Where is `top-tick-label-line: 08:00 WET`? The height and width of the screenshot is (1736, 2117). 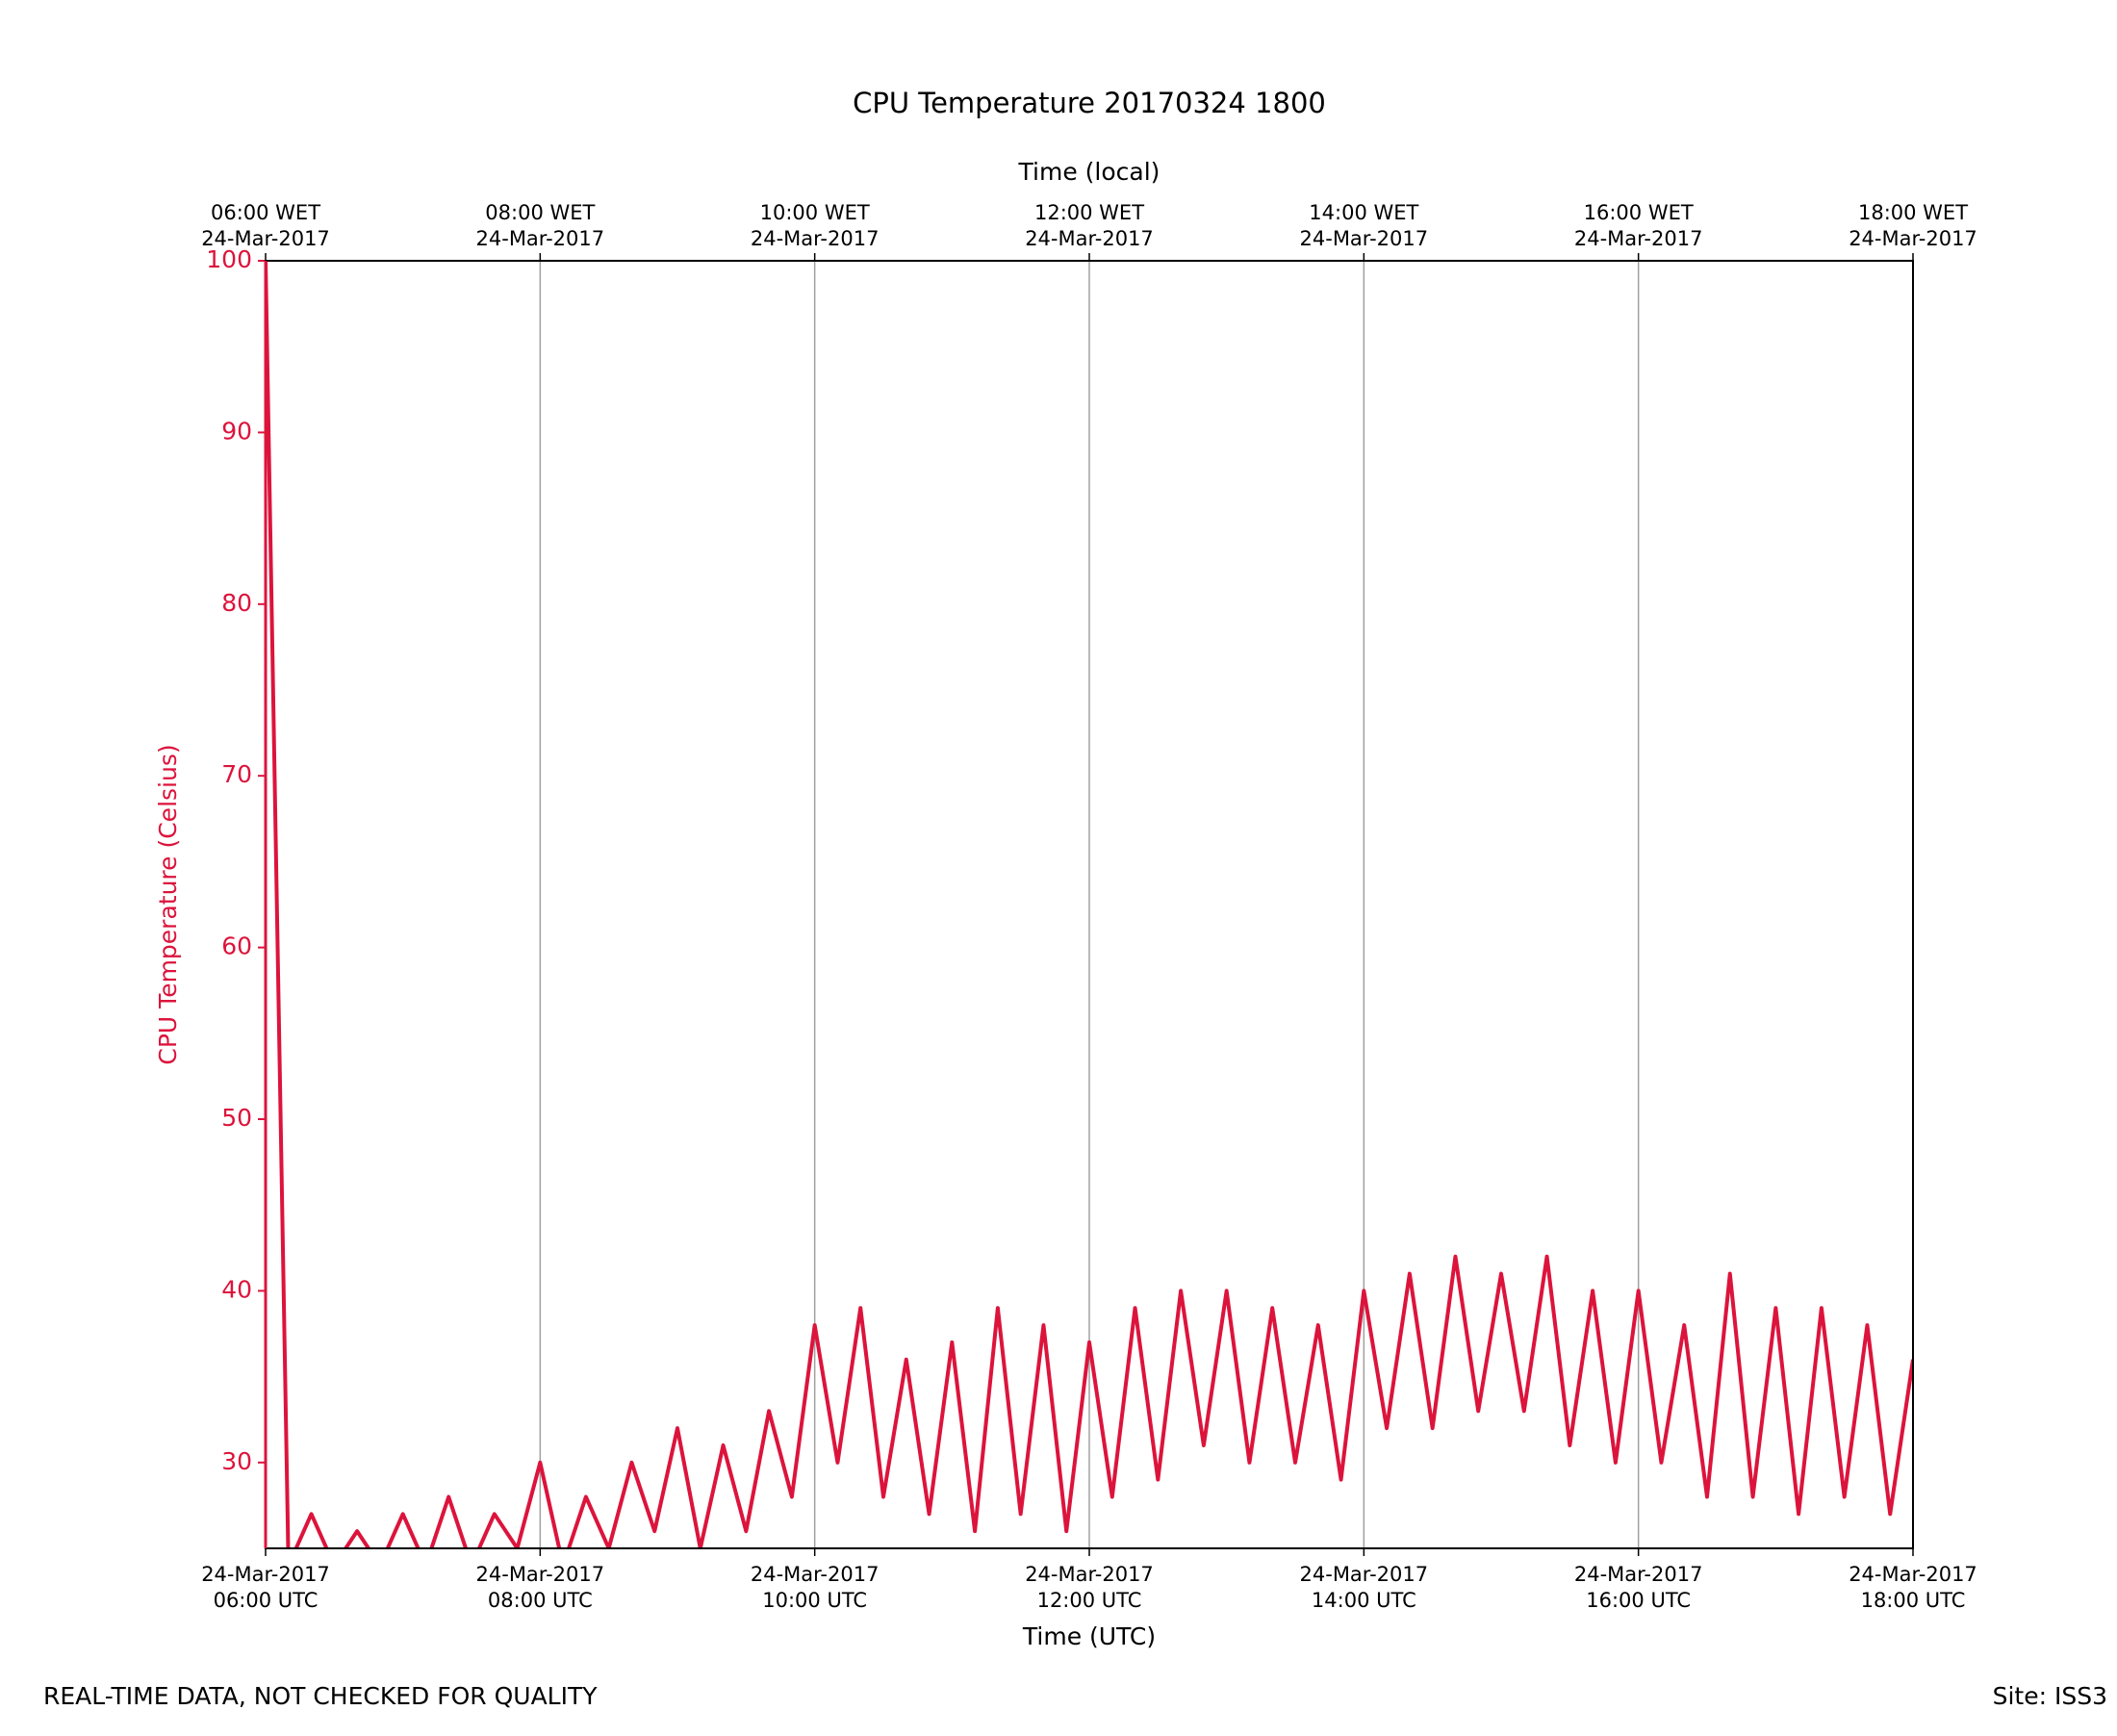
top-tick-label-line: 08:00 WET is located at coordinates (540, 212).